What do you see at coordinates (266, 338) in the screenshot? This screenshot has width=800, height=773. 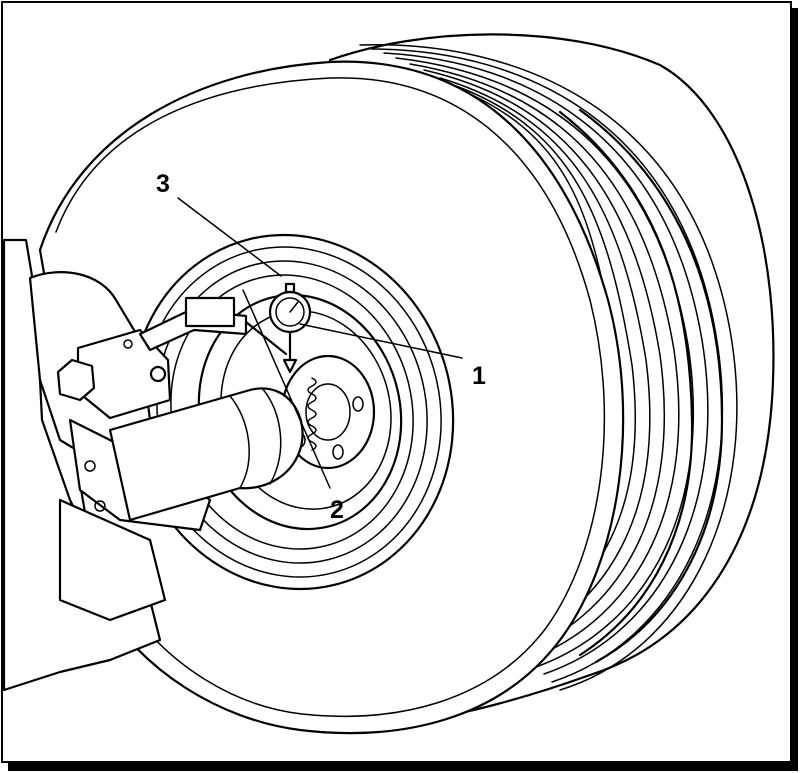 I see `probe-rod` at bounding box center [266, 338].